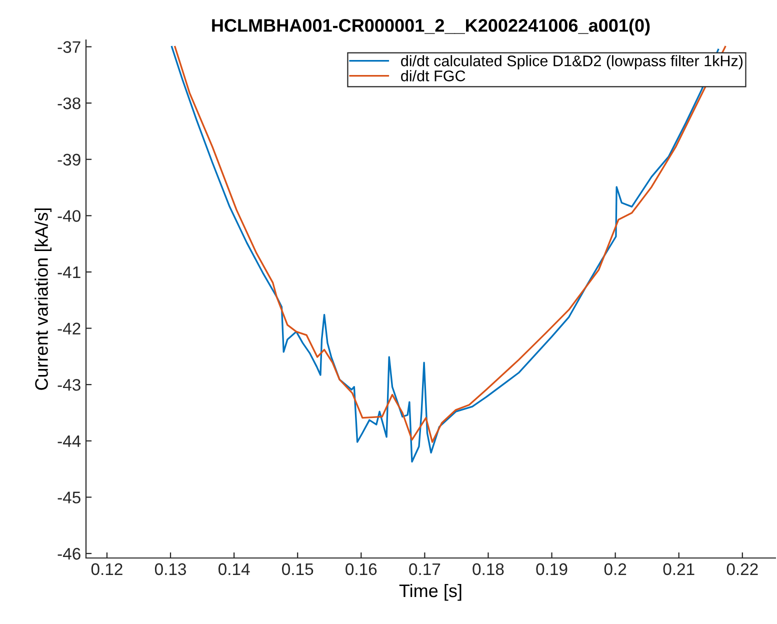 The image size is (777, 624). What do you see at coordinates (69, 384) in the screenshot?
I see `y-tick-label: -43` at bounding box center [69, 384].